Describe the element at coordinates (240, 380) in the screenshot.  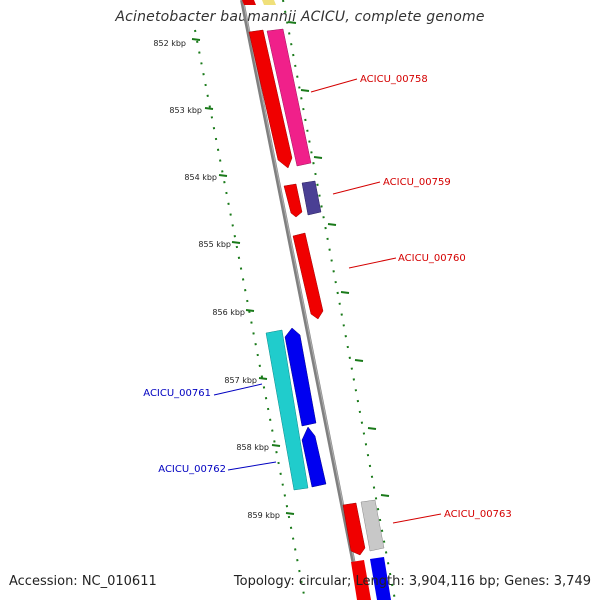
I see `tick-label: 857 kbp` at that location.